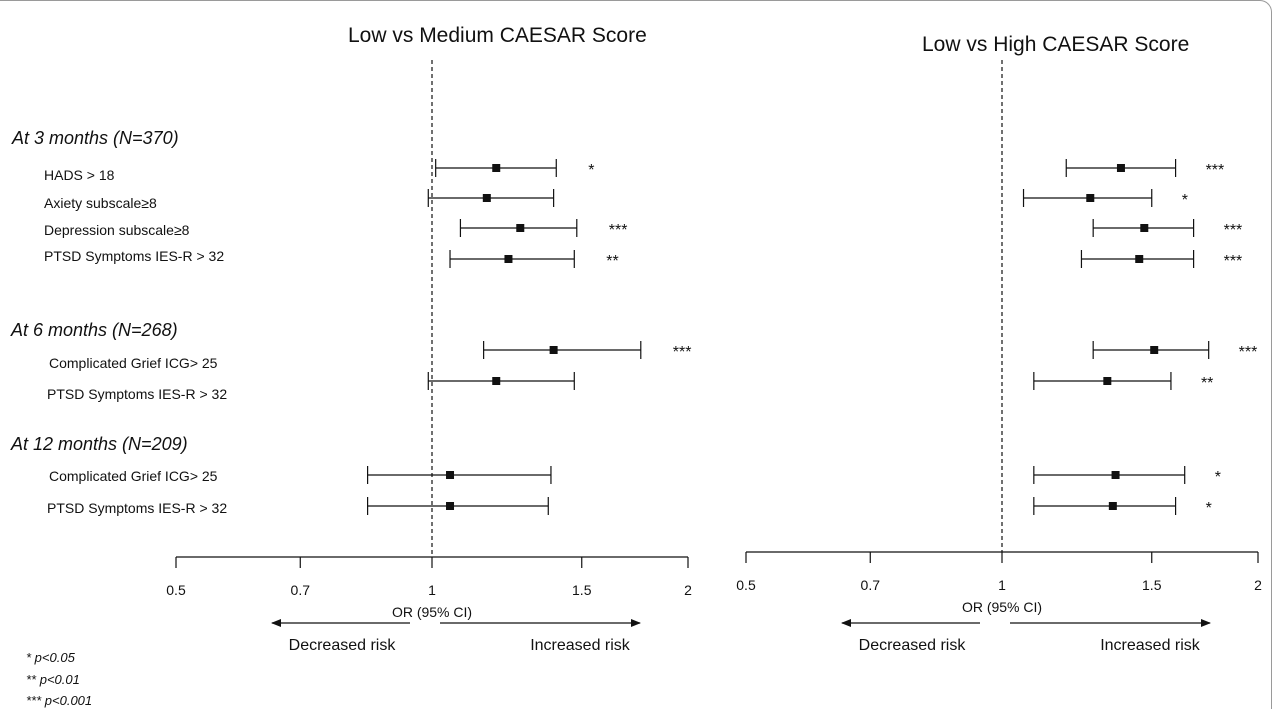  I want to click on footnote-p001: *** p<0.001, so click(59, 700).